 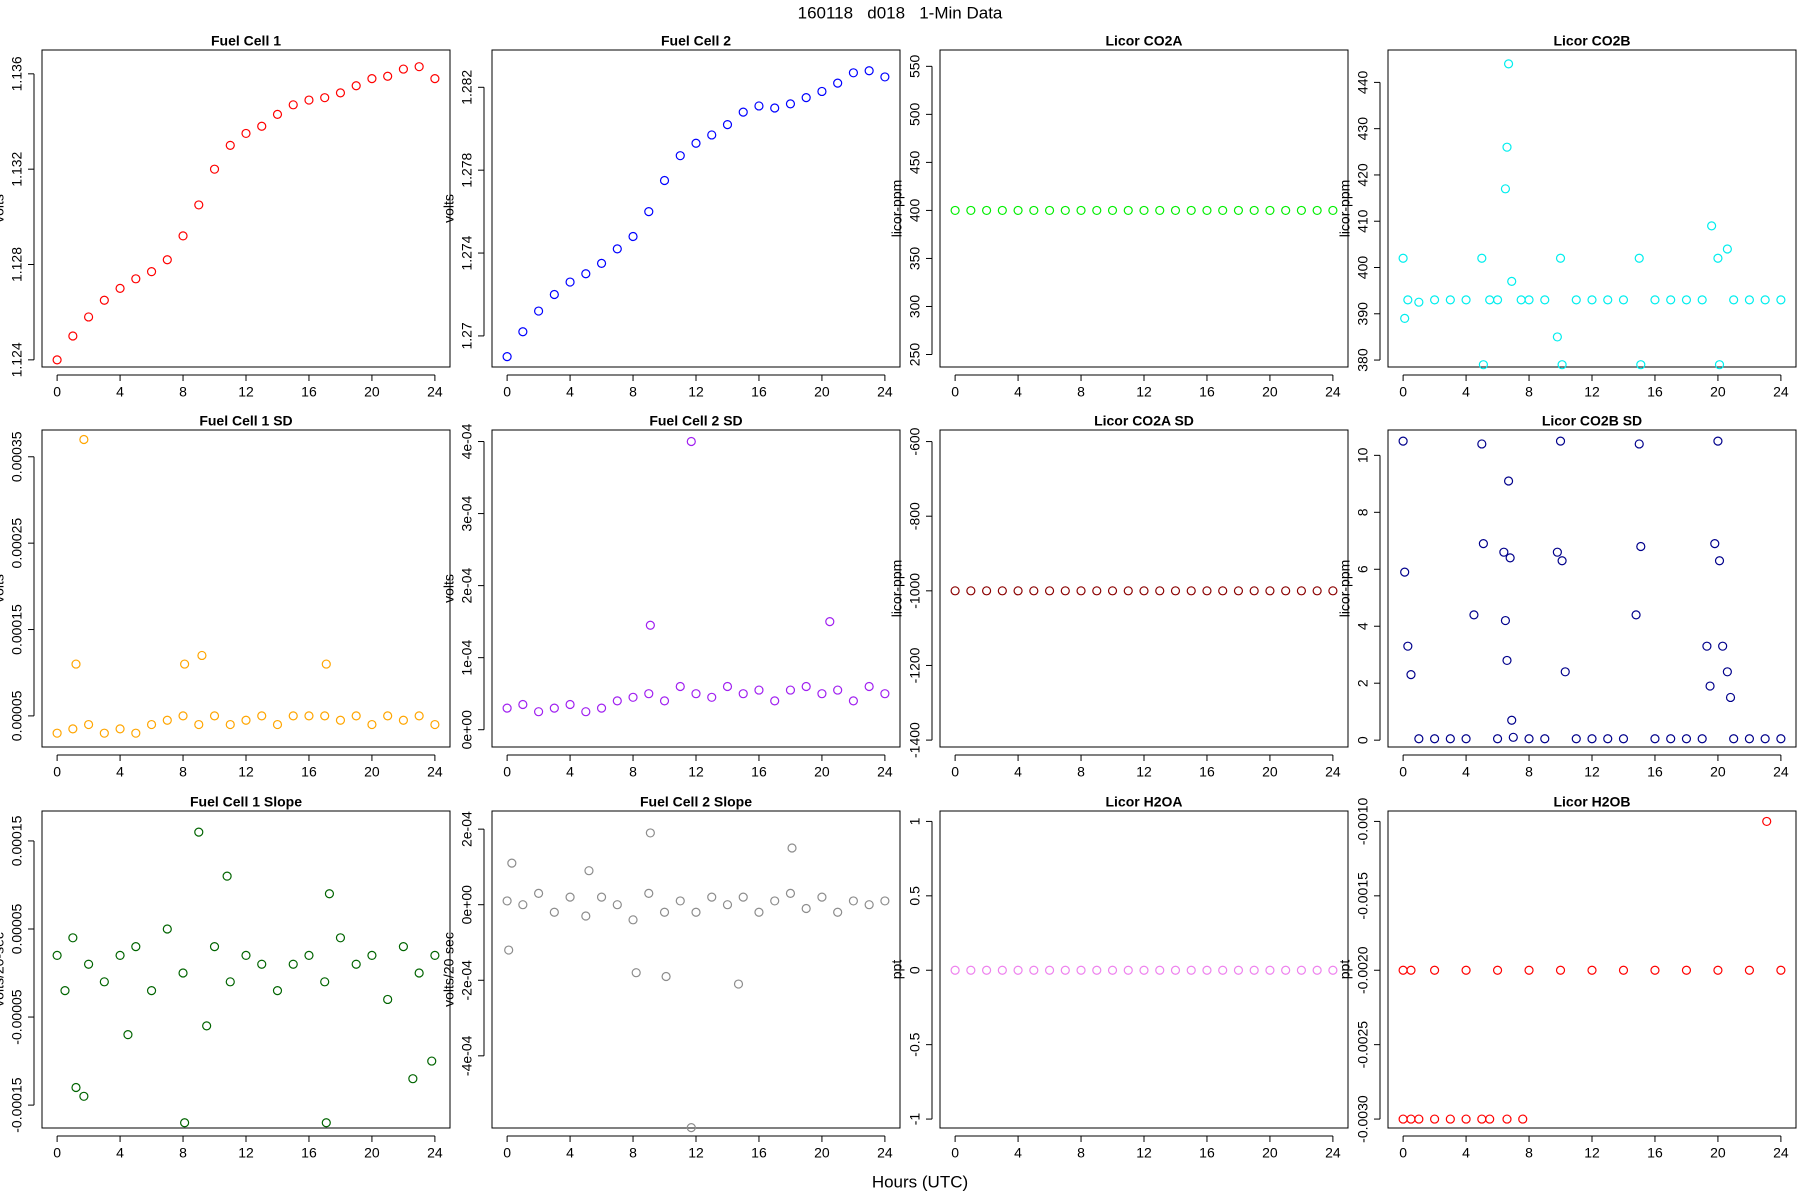 What do you see at coordinates (467, 905) in the screenshot?
I see `y-tick-label: 0e+00` at bounding box center [467, 905].